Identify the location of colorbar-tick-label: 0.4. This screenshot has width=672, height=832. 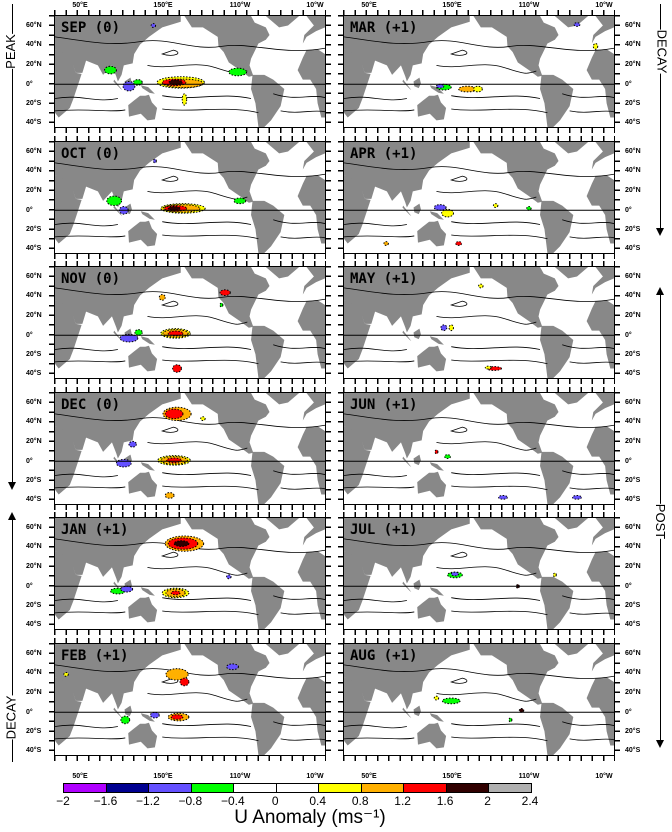
(318, 801).